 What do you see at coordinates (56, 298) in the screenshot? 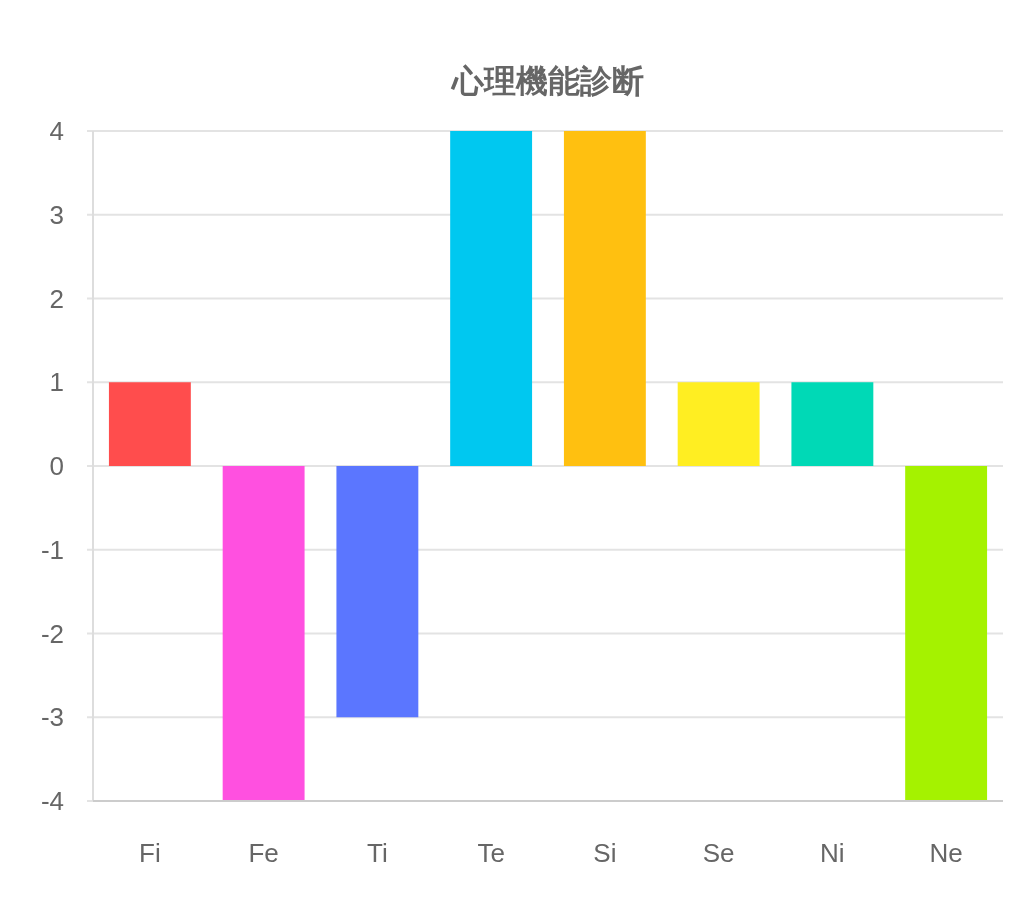
I see `y-tick-label: 2` at bounding box center [56, 298].